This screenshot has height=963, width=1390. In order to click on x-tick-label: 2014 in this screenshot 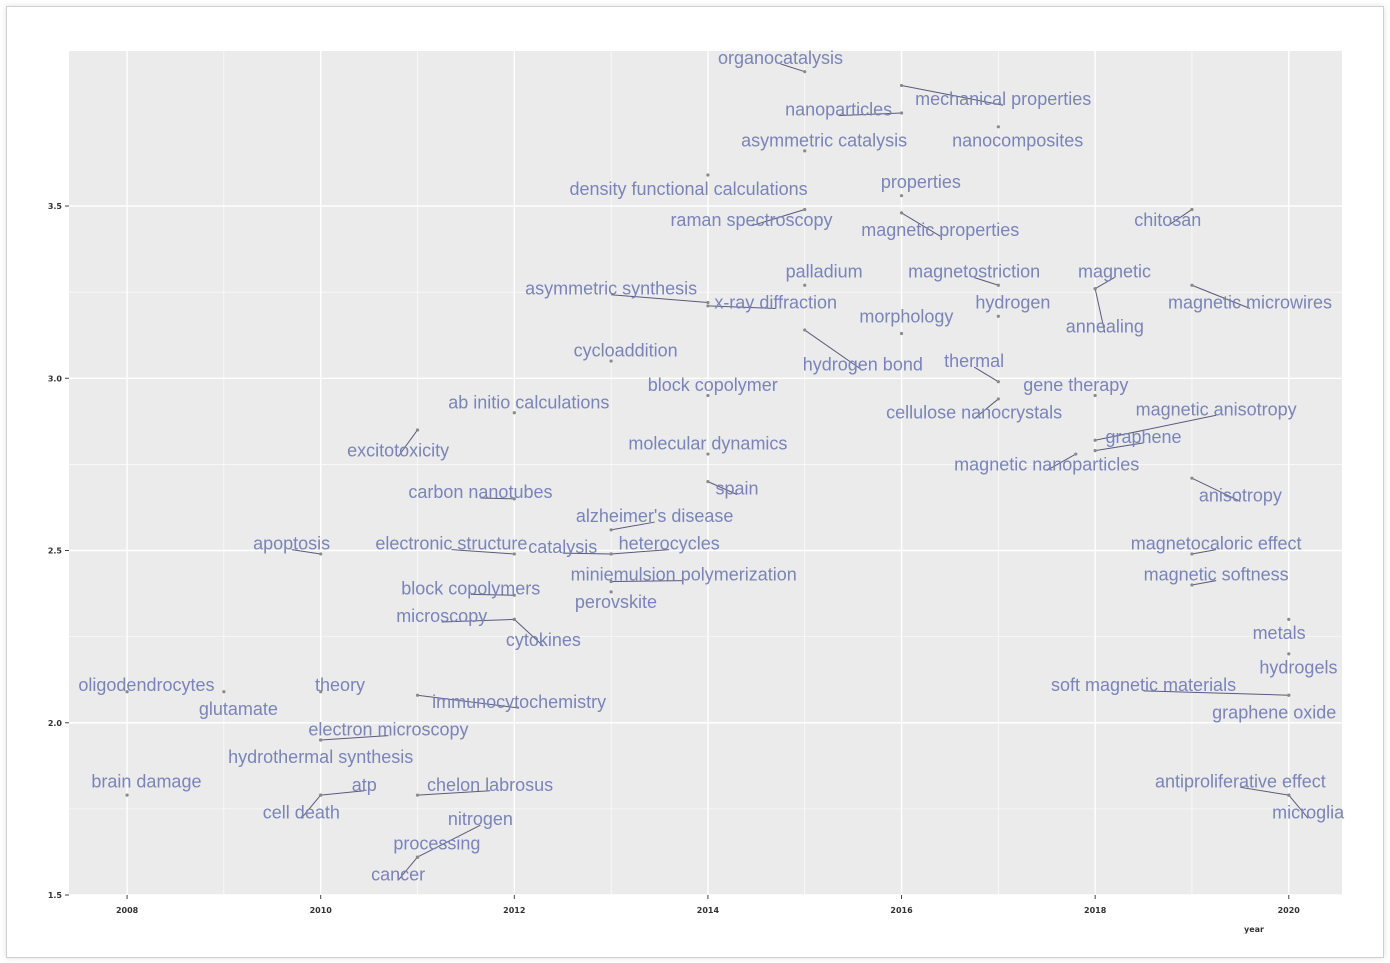, I will do `click(708, 910)`.